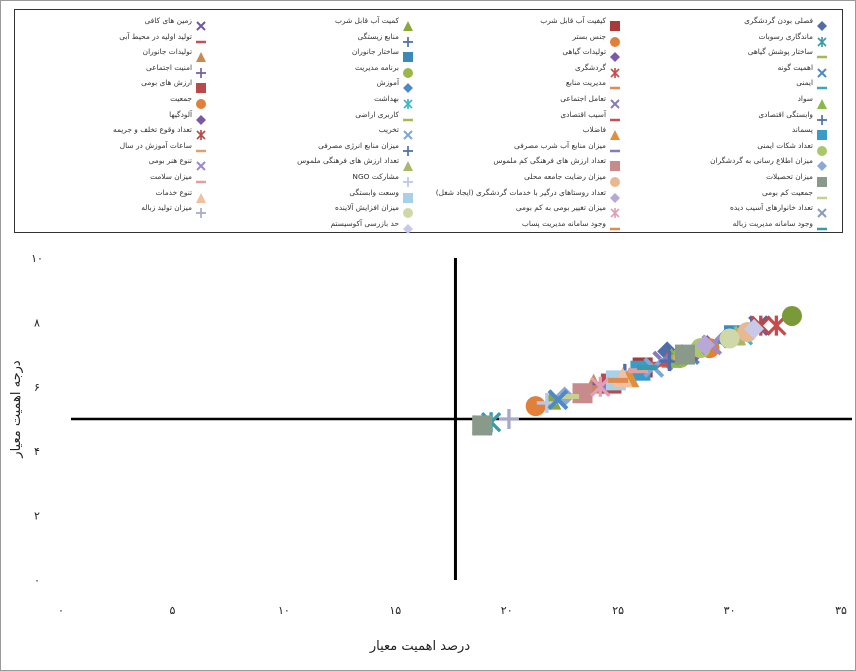 This screenshot has width=856, height=671. What do you see at coordinates (519, 22) in the screenshot?
I see `legend-item: کیفیت آب قابل شرب` at bounding box center [519, 22].